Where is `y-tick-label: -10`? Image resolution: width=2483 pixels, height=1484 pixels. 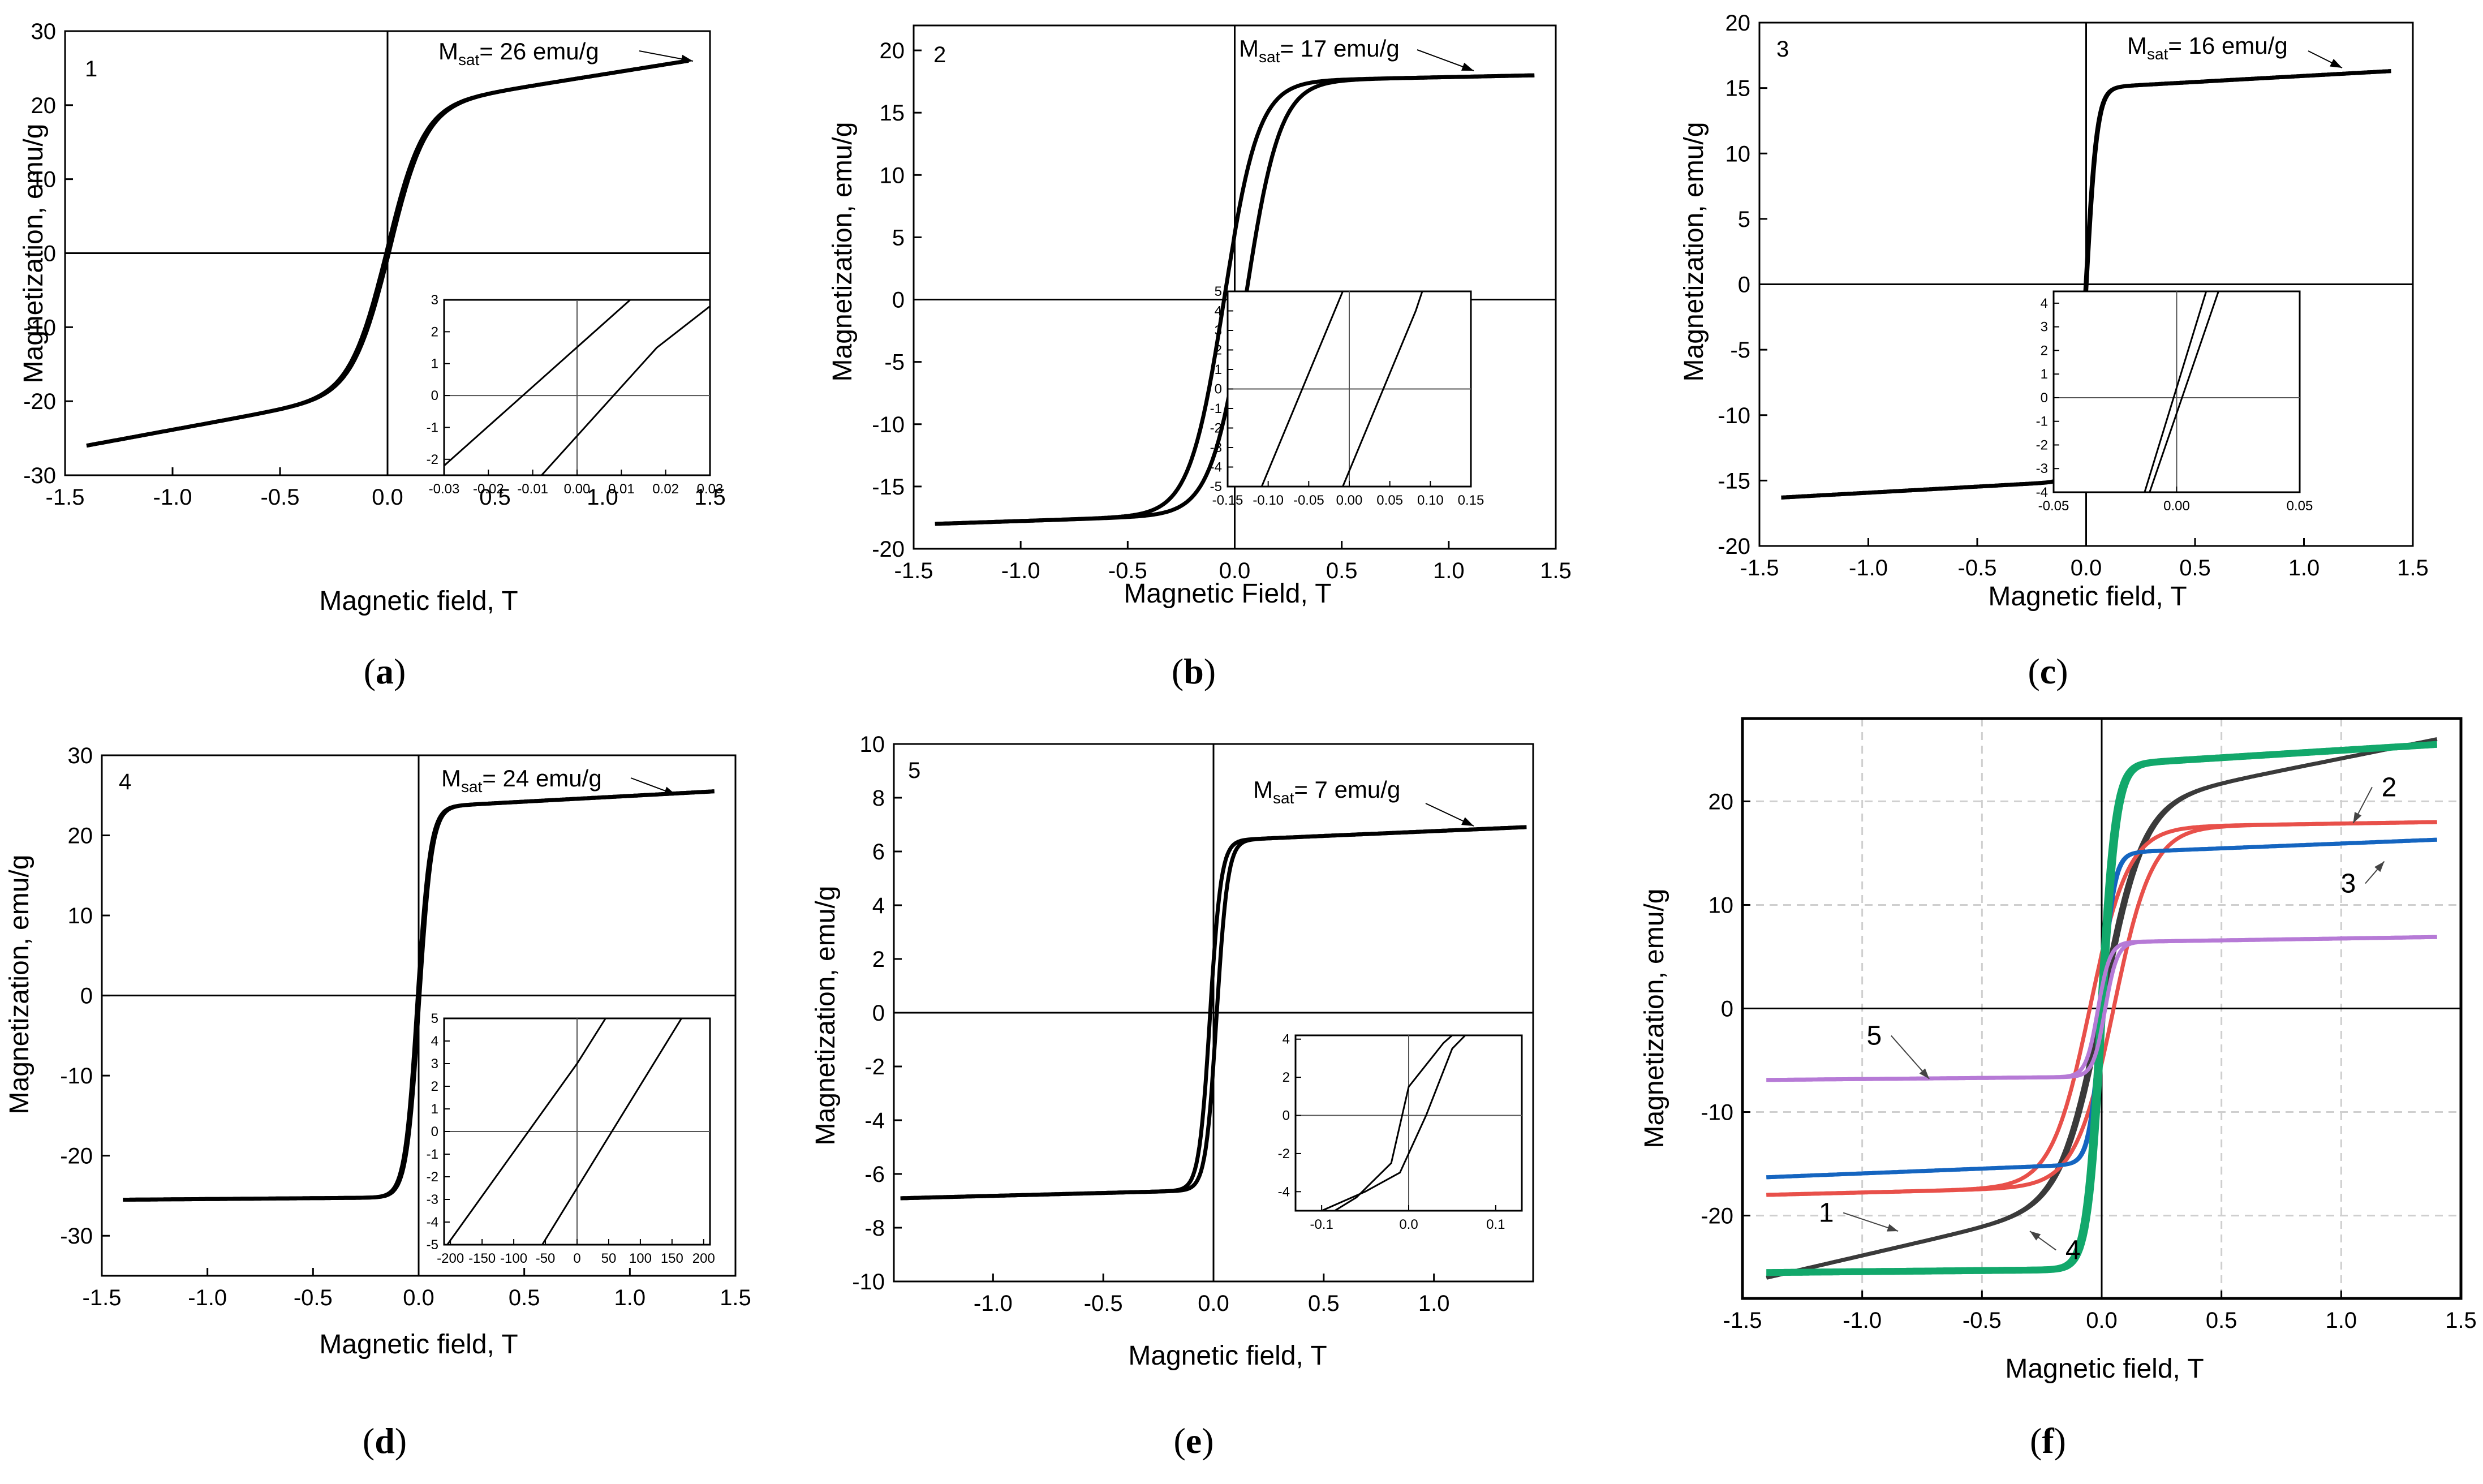
y-tick-label: -10 is located at coordinates (868, 1282).